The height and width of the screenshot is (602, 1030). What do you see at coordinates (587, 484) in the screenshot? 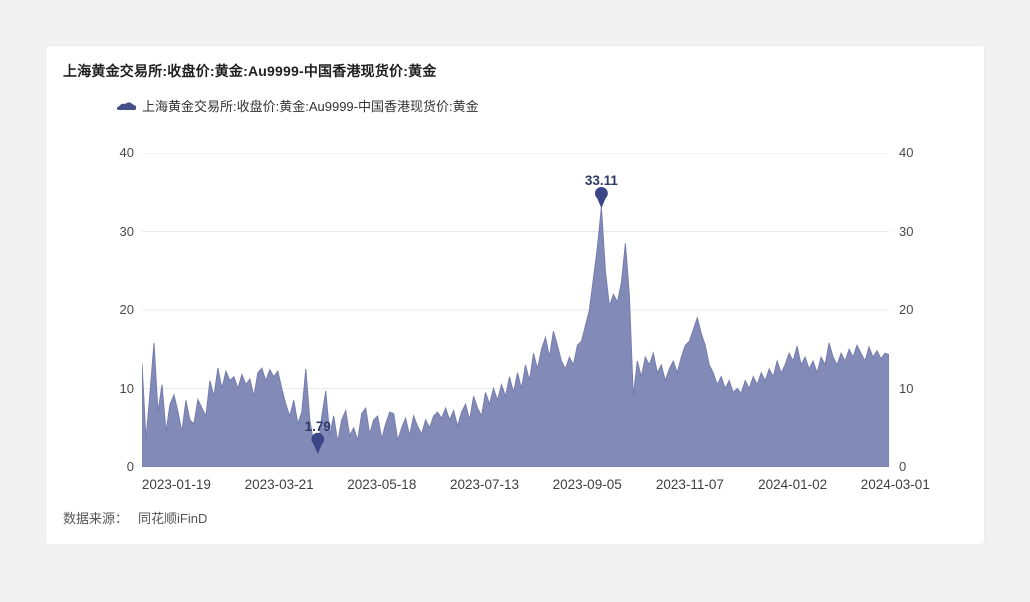
I see `x-tick-label: 2023-09-05` at bounding box center [587, 484].